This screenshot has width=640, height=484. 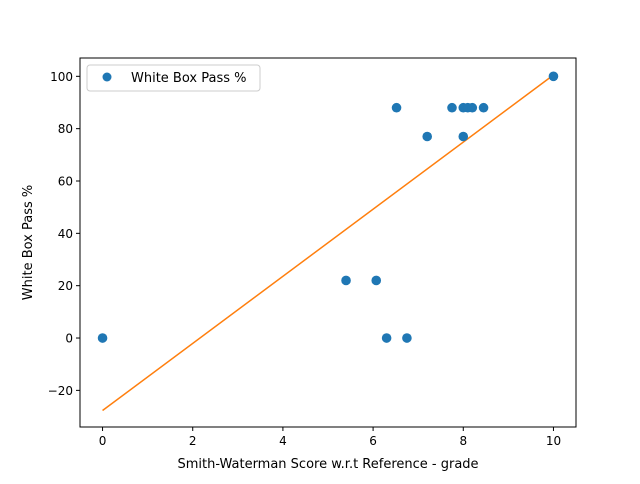 I want to click on x-tick-label: 6, so click(x=373, y=441).